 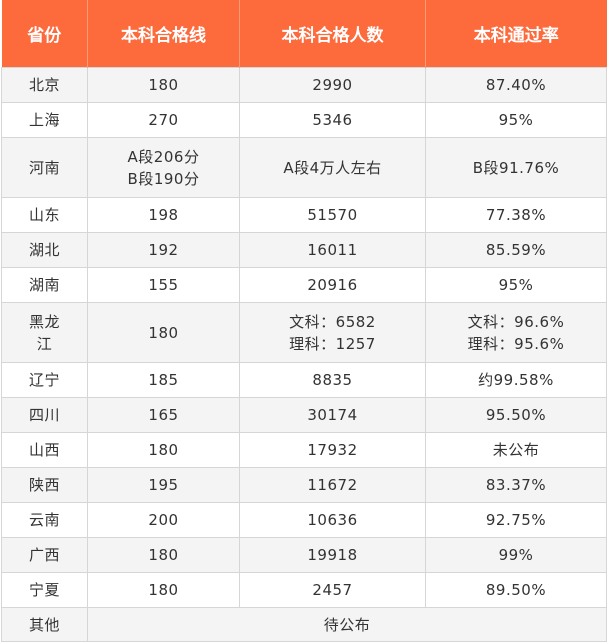 I want to click on cell-line: 17932, so click(x=332, y=450).